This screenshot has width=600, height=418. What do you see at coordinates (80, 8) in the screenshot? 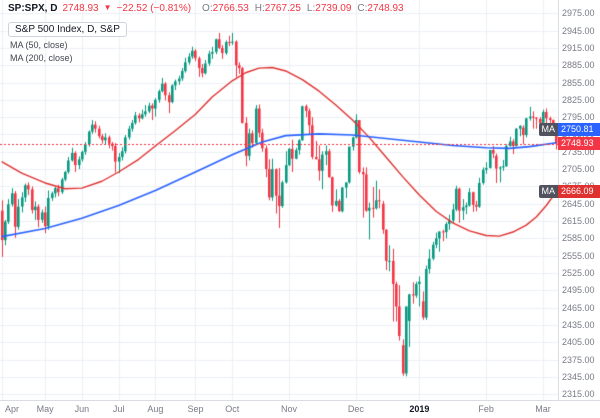
I see `last-price: 2748.93` at bounding box center [80, 8].